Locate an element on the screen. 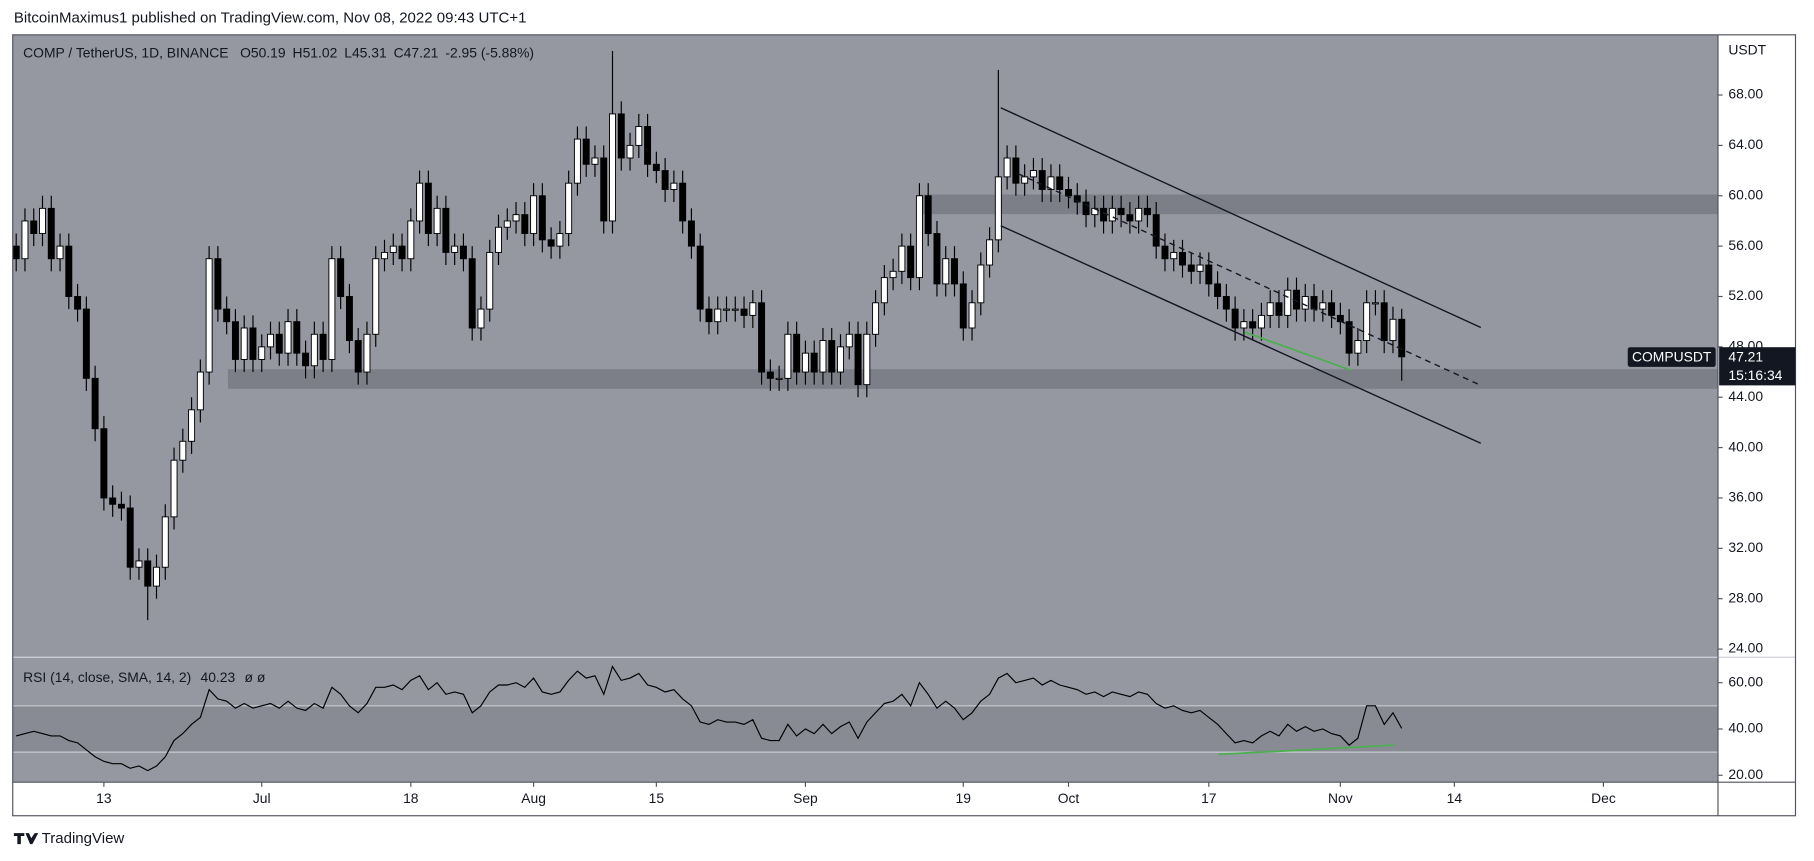 The width and height of the screenshot is (1814, 861). rsi-line is located at coordinates (709, 718).